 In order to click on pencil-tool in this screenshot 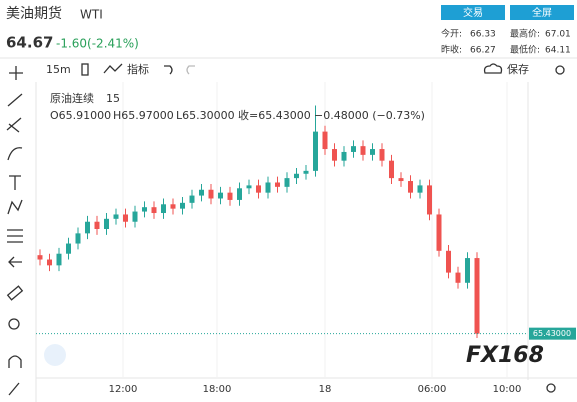, I will do `click(14, 389)`.